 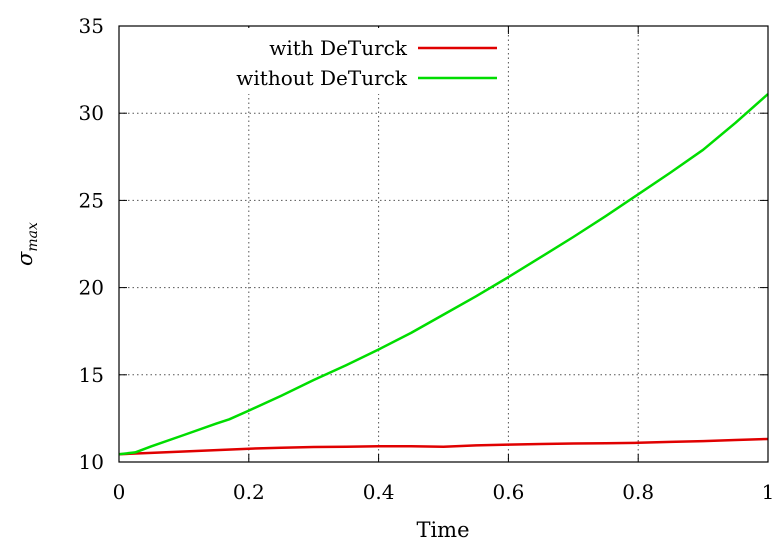 What do you see at coordinates (768, 492) in the screenshot?
I see `x-tick-label: 1` at bounding box center [768, 492].